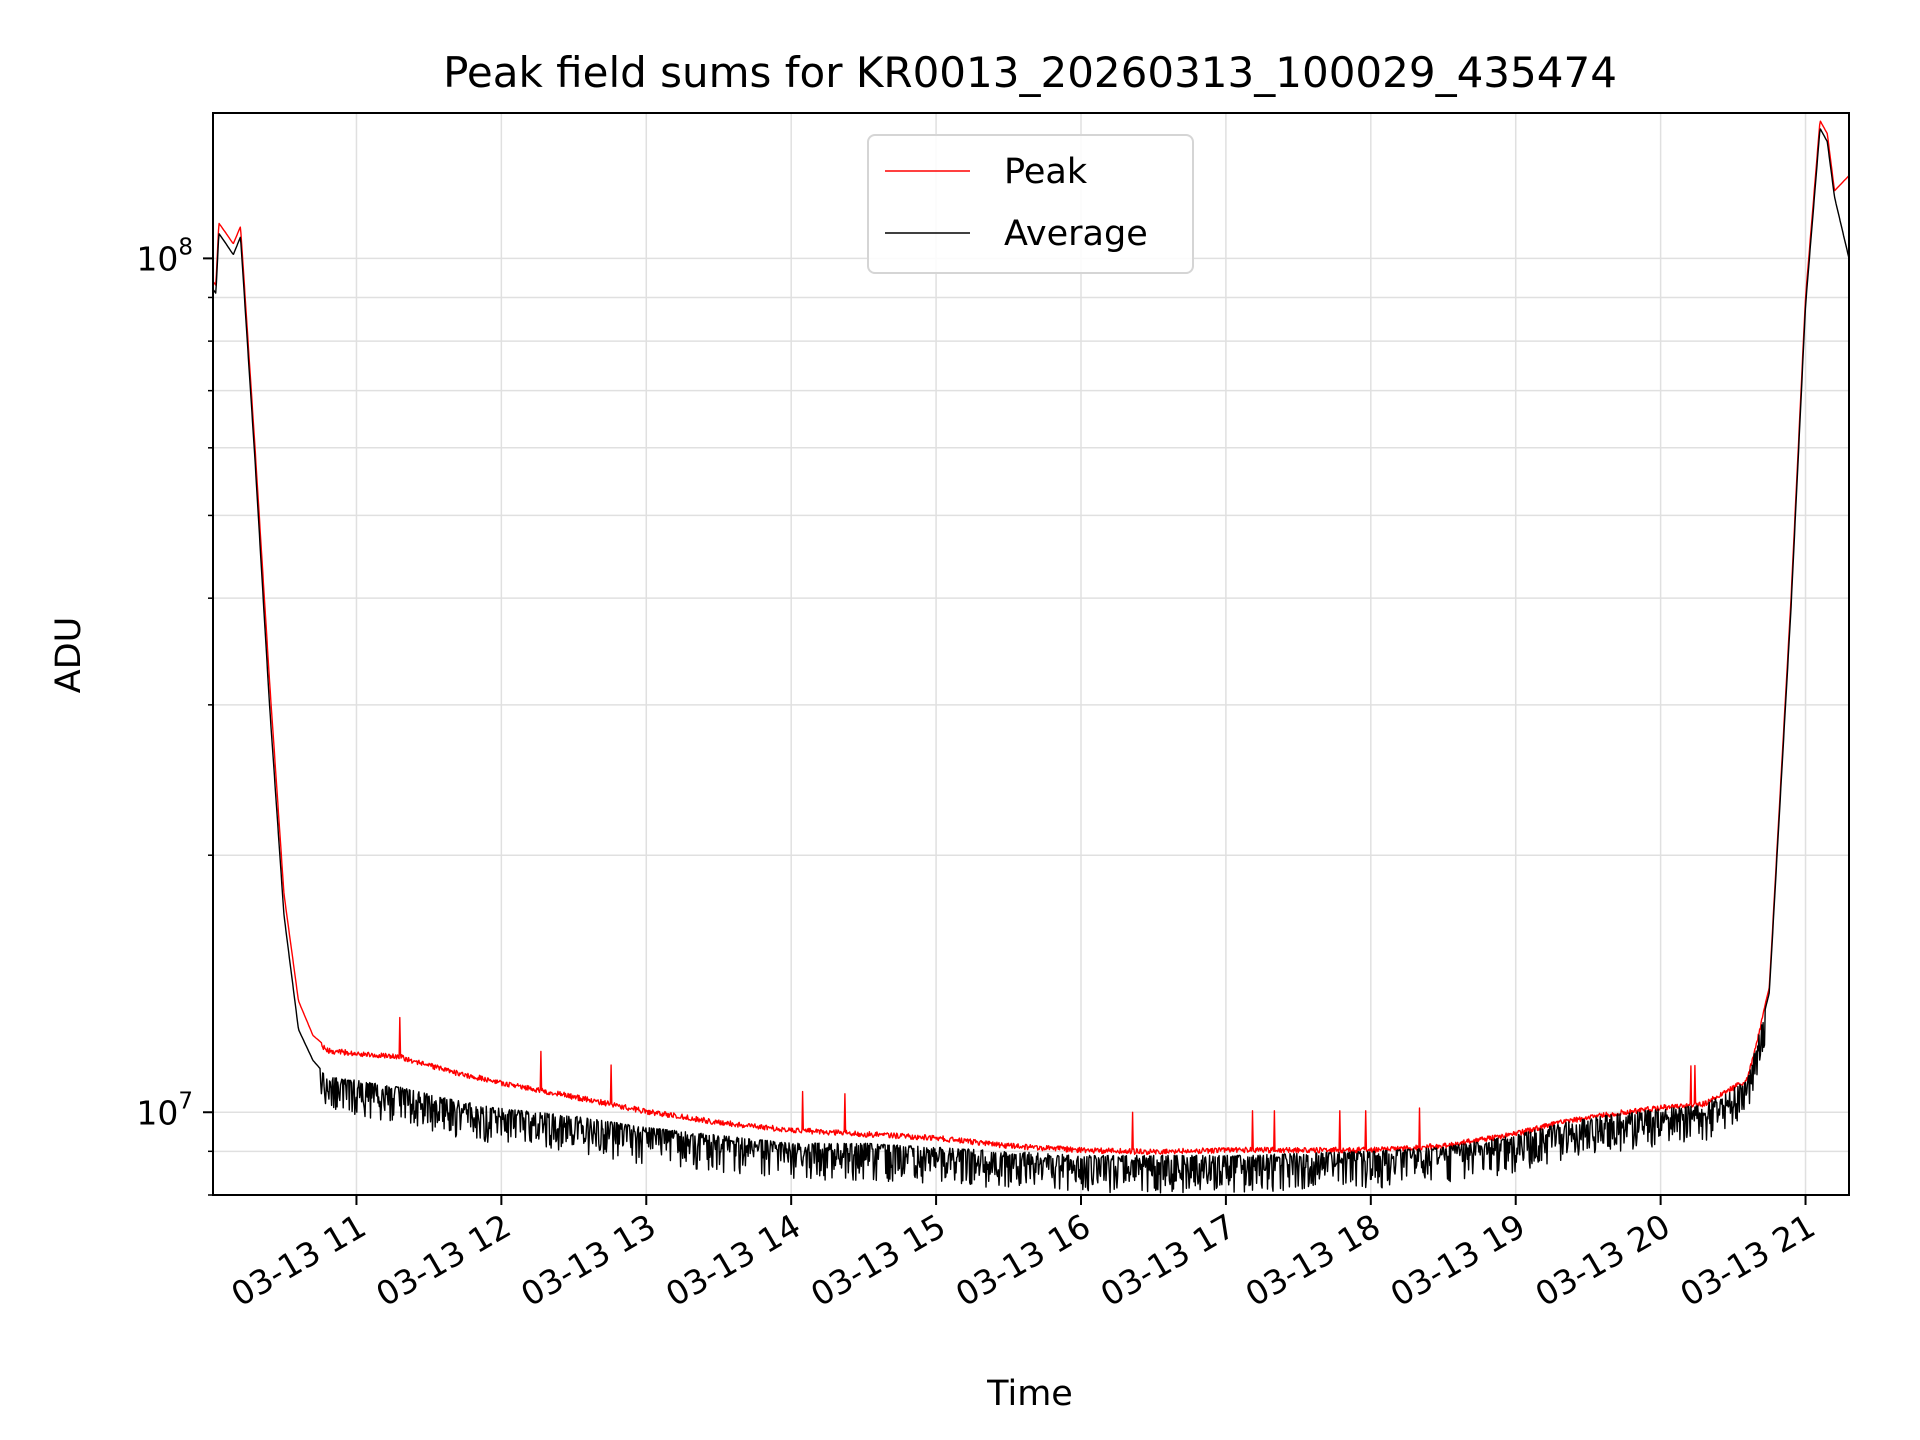 The image size is (1920, 1440). What do you see at coordinates (1168, 1260) in the screenshot?
I see `x-tick-label: 03-13 17` at bounding box center [1168, 1260].